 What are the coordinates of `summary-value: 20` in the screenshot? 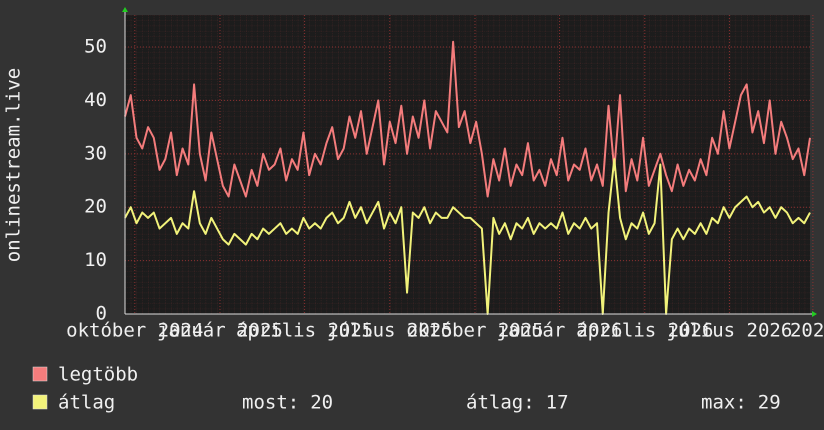 It's located at (321, 403).